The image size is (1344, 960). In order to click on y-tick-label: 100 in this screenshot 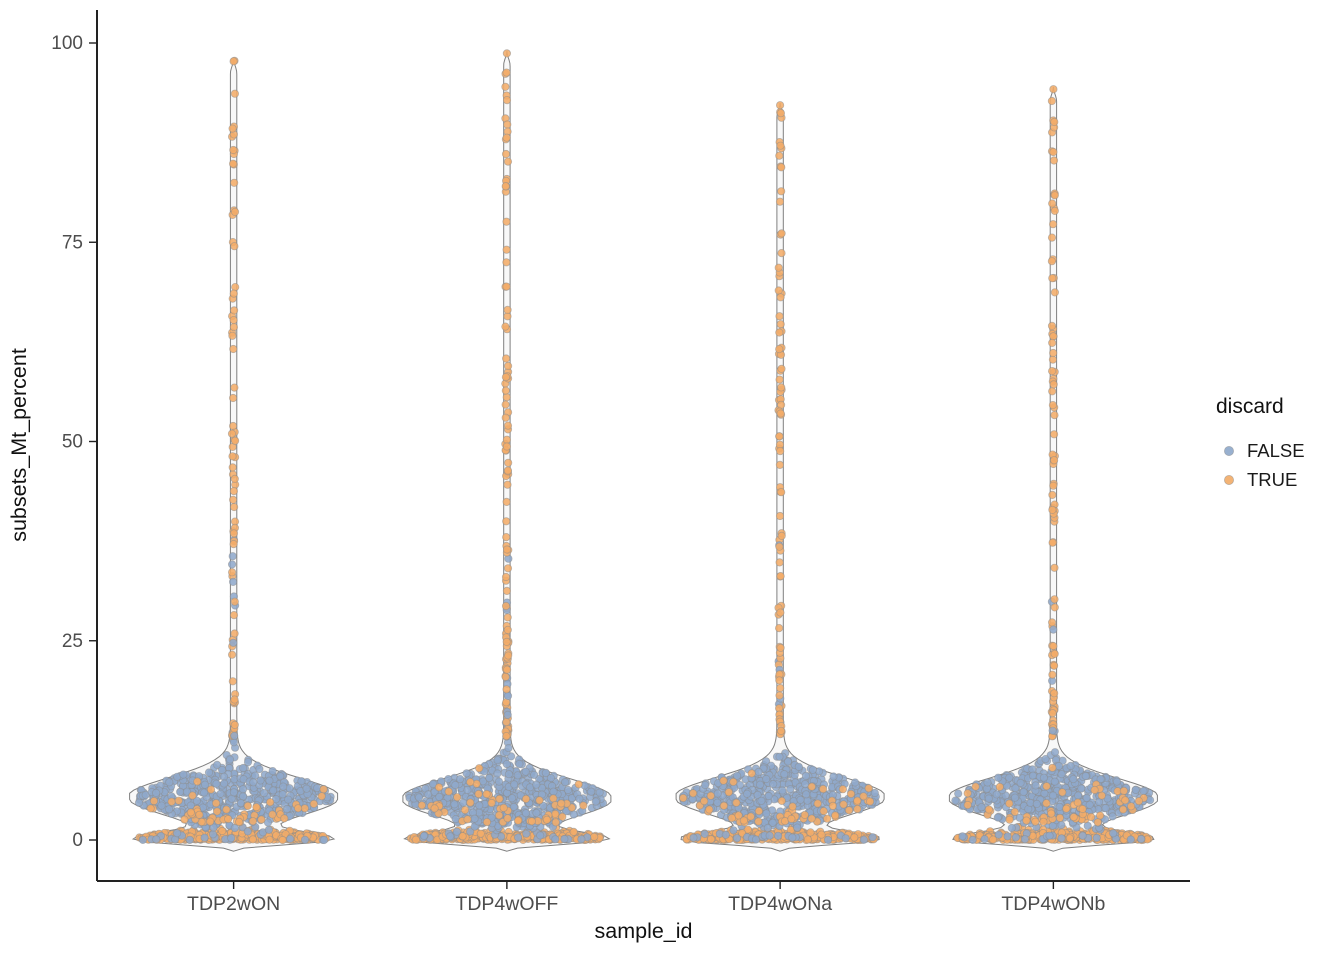, I will do `click(67, 43)`.